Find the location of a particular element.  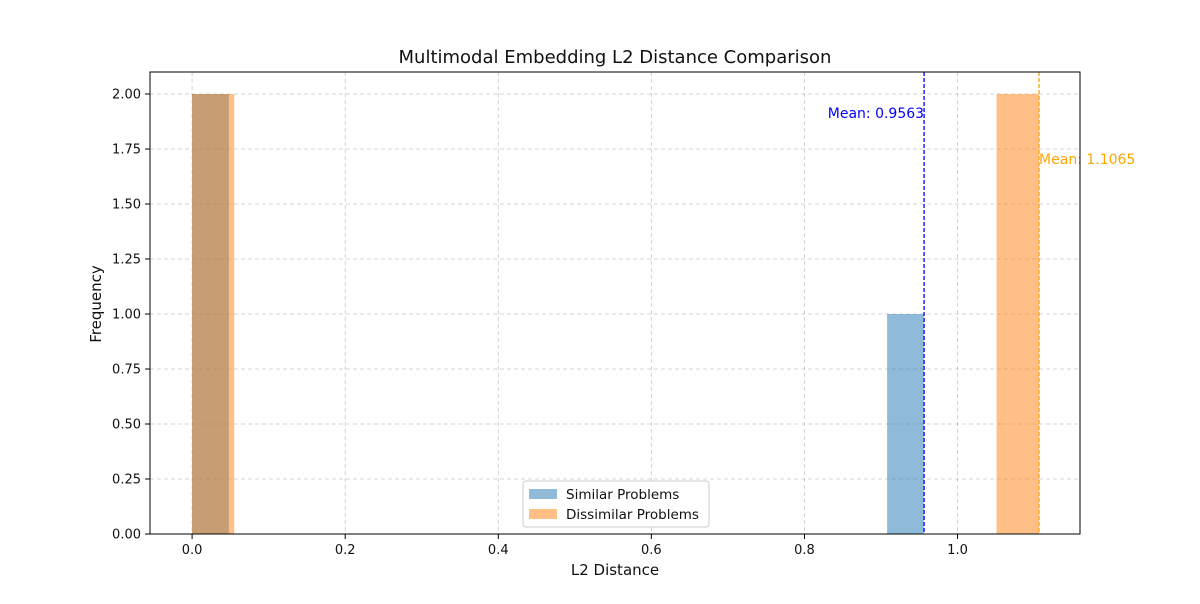

x-tick-label: 0.0 is located at coordinates (192, 550).